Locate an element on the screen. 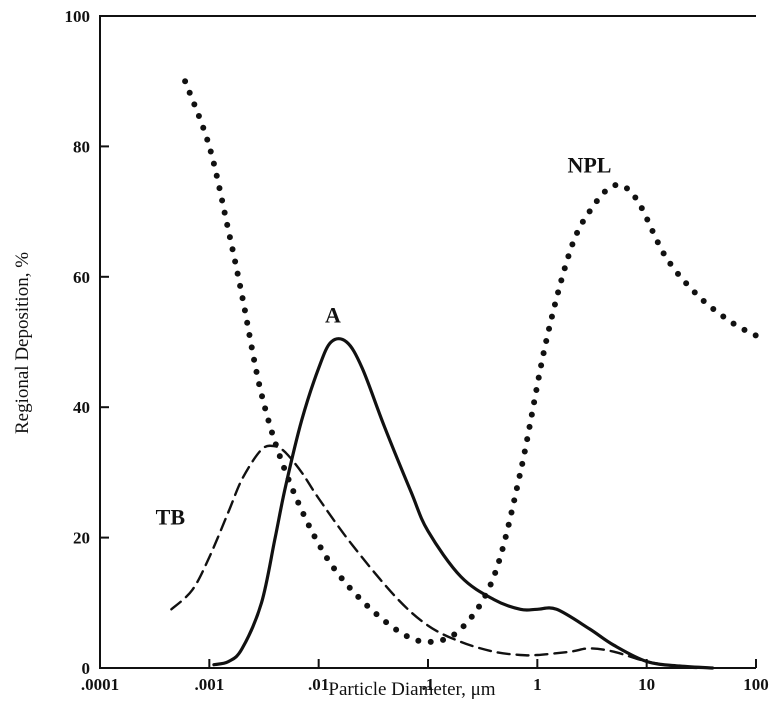 This screenshot has height=704, width=781. y-tick-label: 60 is located at coordinates (81, 277).